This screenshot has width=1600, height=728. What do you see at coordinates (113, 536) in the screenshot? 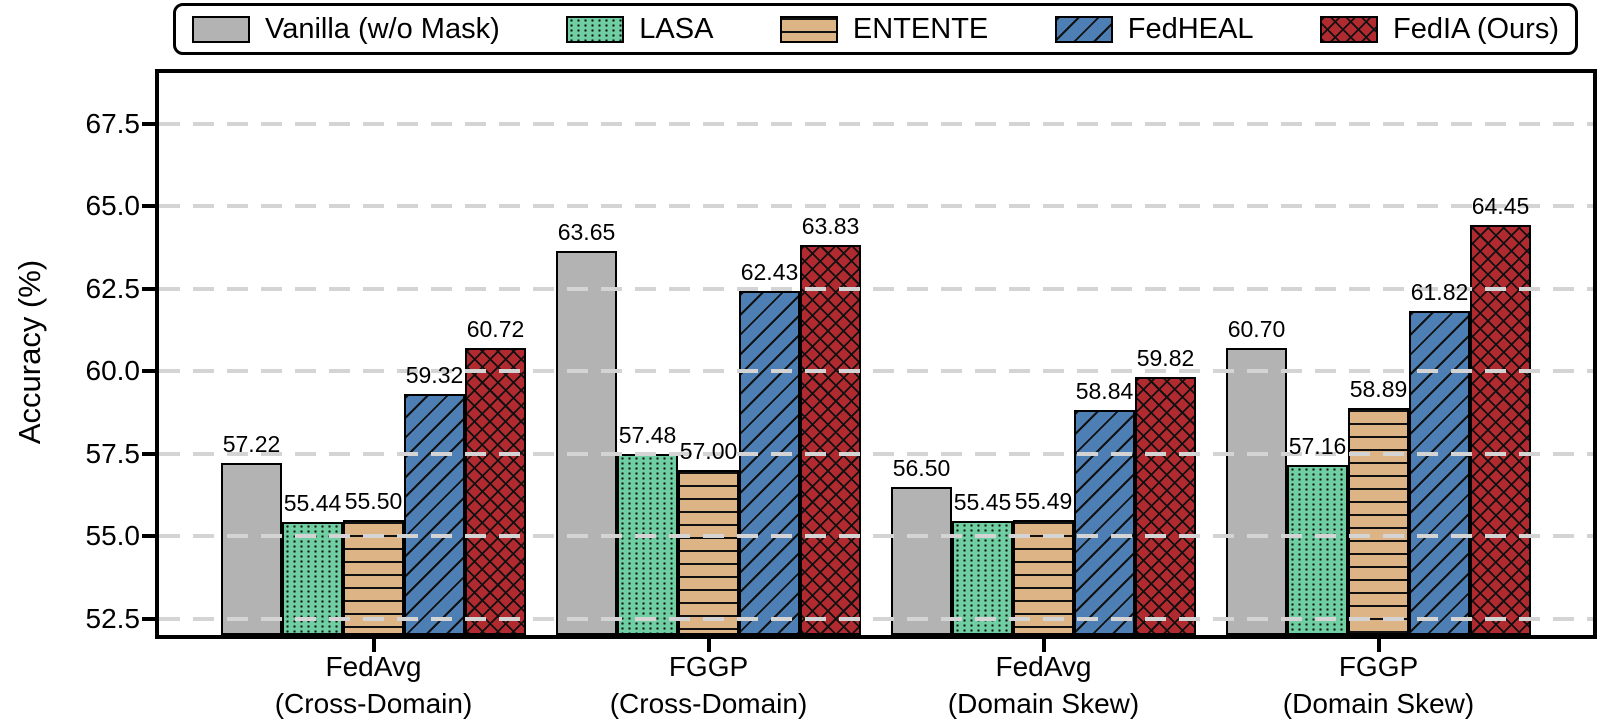
I see `y-tick-label: 55.0` at bounding box center [113, 536].